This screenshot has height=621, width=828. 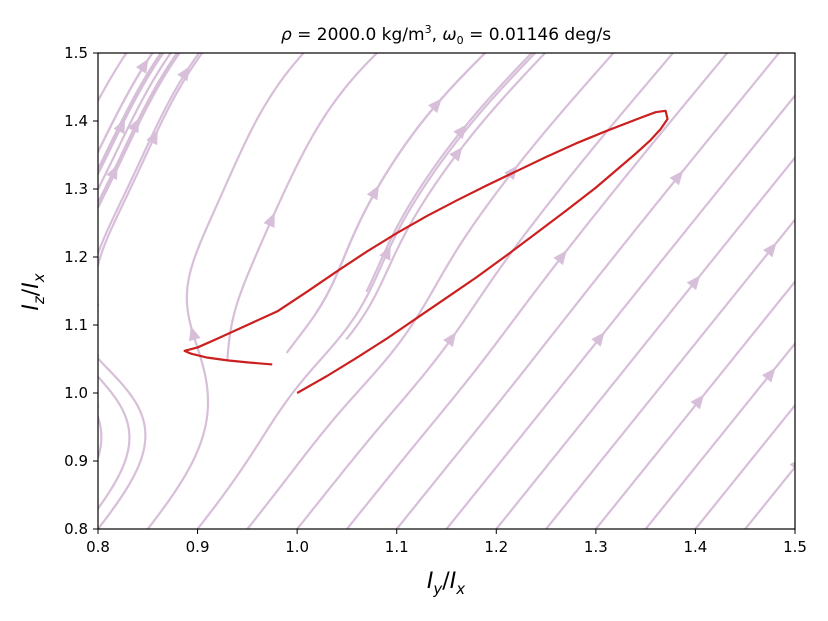 I want to click on y-tick-label: 0.9, so click(x=76, y=461).